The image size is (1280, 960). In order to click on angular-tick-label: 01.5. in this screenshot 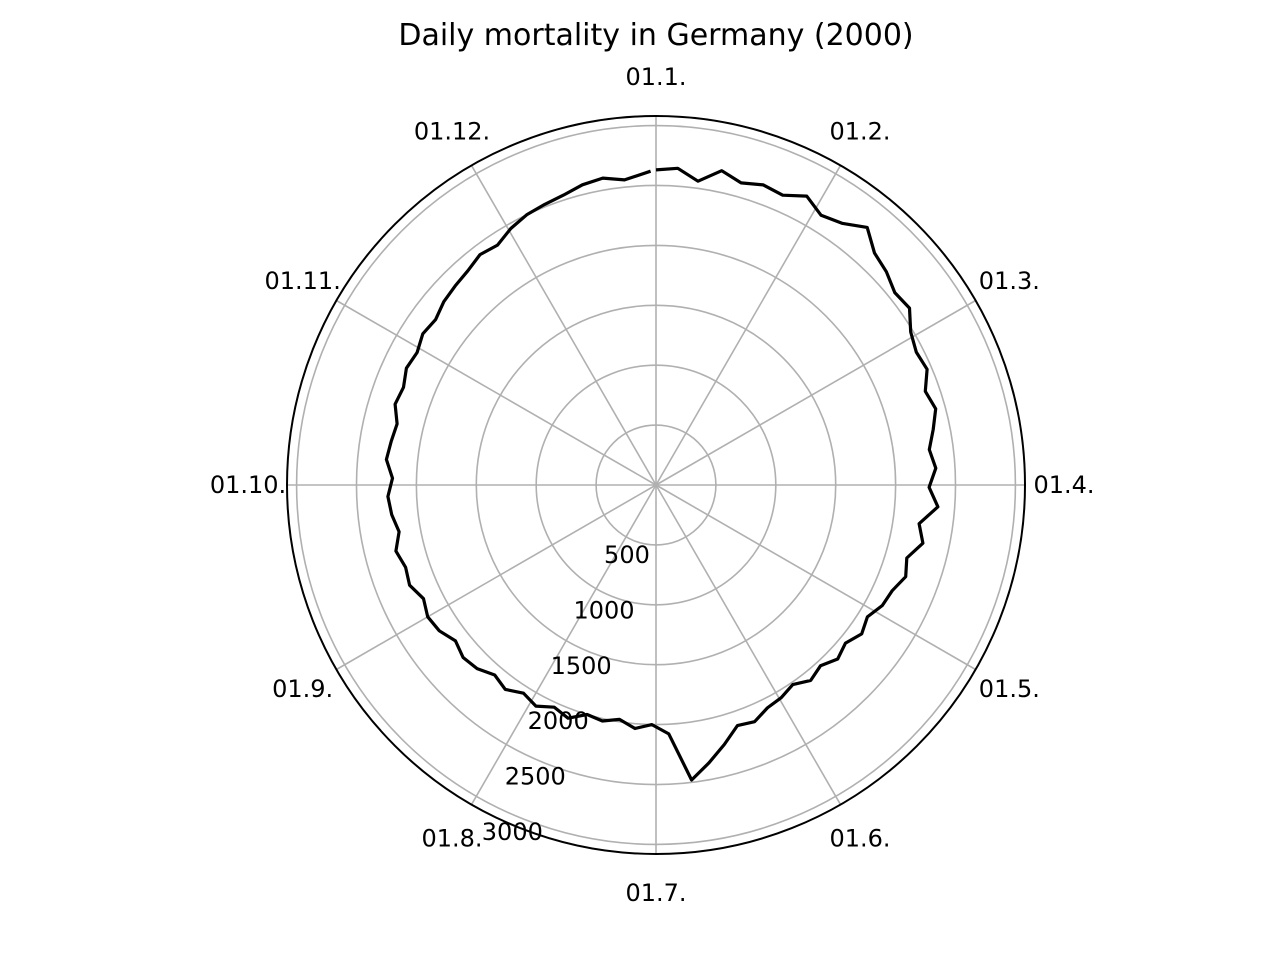, I will do `click(1009, 689)`.